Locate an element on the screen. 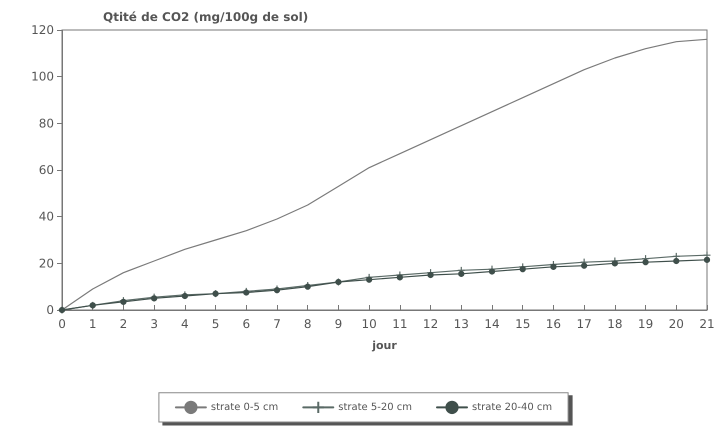 This screenshot has height=428, width=727. x-tick-label: 2 is located at coordinates (124, 324).